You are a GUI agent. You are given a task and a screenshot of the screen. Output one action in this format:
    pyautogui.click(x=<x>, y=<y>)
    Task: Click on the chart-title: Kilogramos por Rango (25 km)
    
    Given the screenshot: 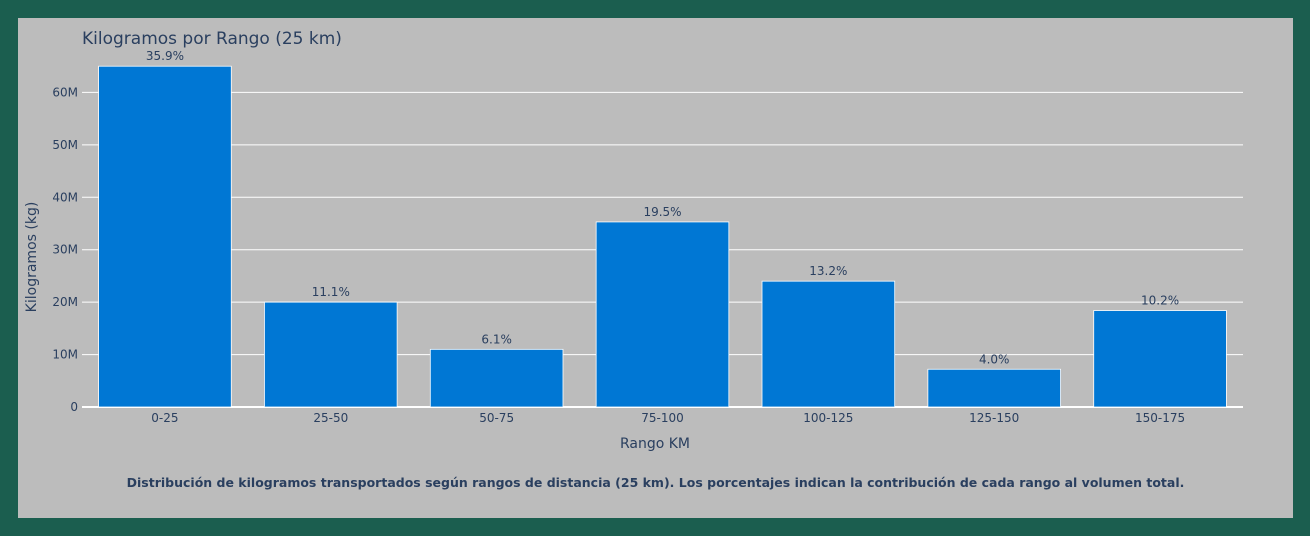 What is the action you would take?
    pyautogui.click(x=212, y=39)
    